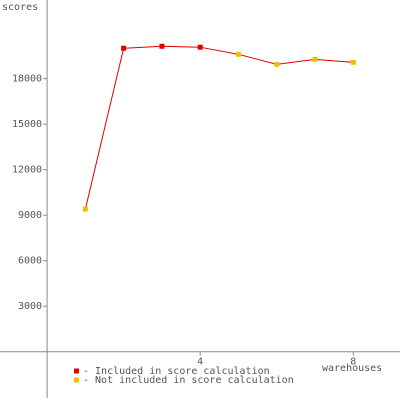 The image size is (400, 400). What do you see at coordinates (200, 362) in the screenshot?
I see `x-tick-label: 4` at bounding box center [200, 362].